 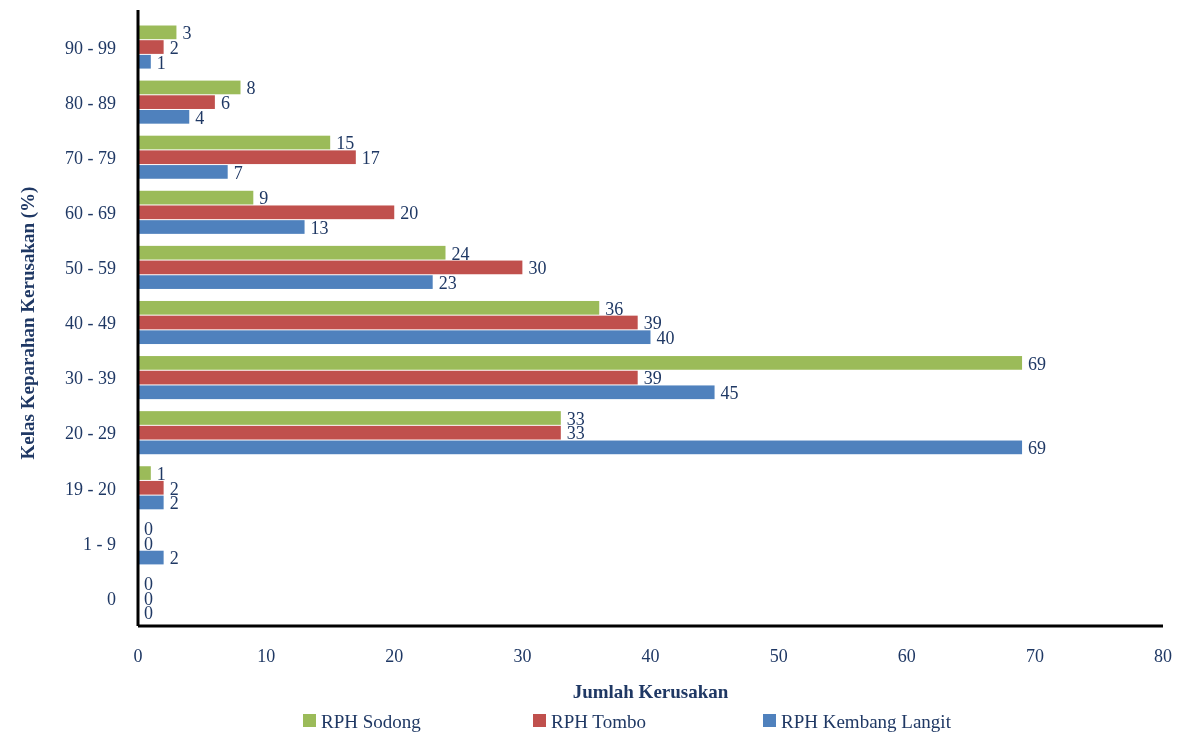 What do you see at coordinates (238, 172) in the screenshot?
I see `data-label: 7` at bounding box center [238, 172].